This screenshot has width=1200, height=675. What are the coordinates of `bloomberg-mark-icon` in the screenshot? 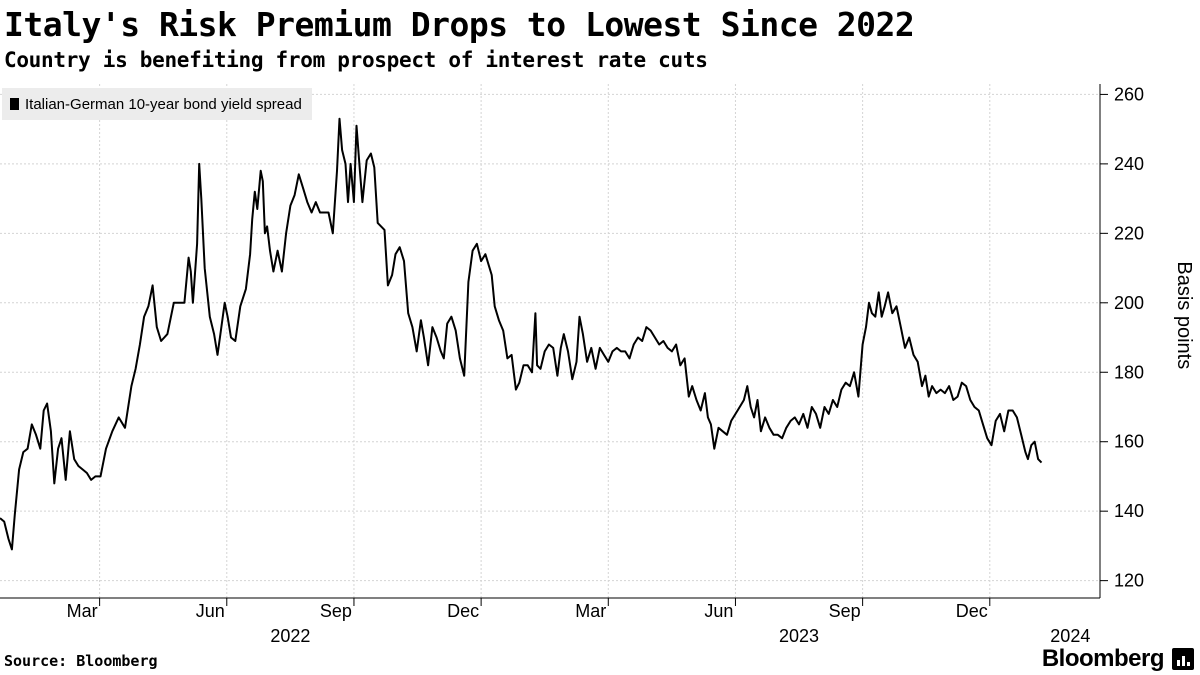 It's located at (1183, 659).